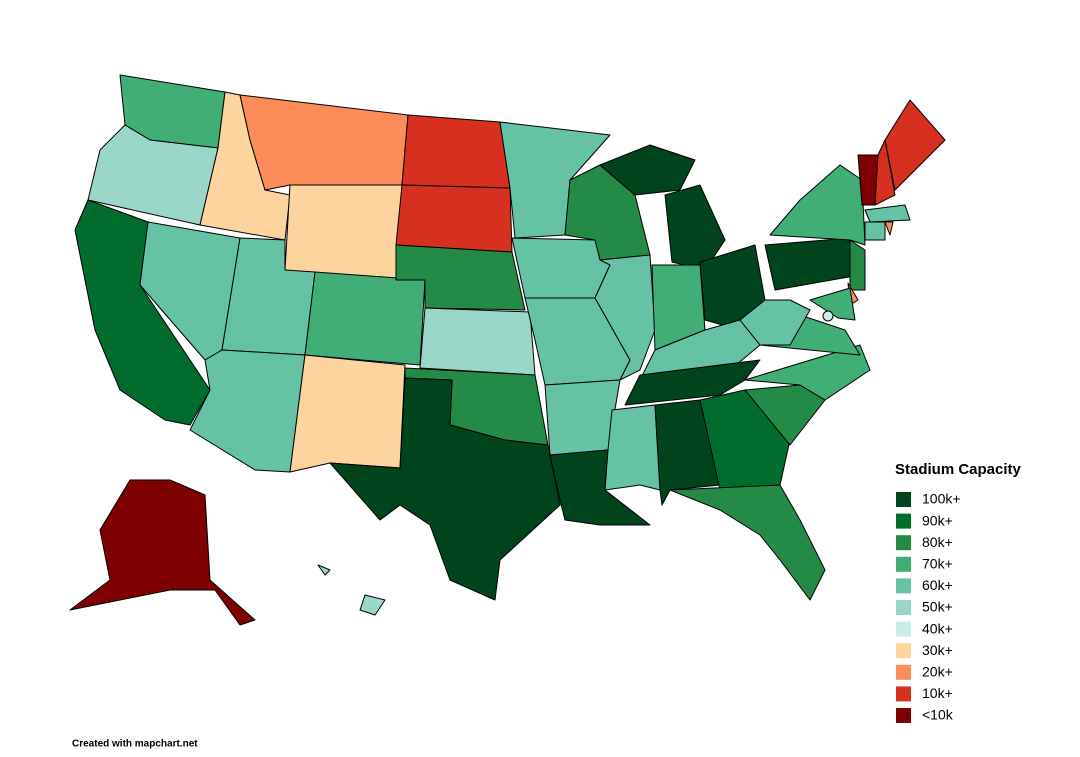  Describe the element at coordinates (937, 693) in the screenshot. I see `legend-label: 10k+` at that location.